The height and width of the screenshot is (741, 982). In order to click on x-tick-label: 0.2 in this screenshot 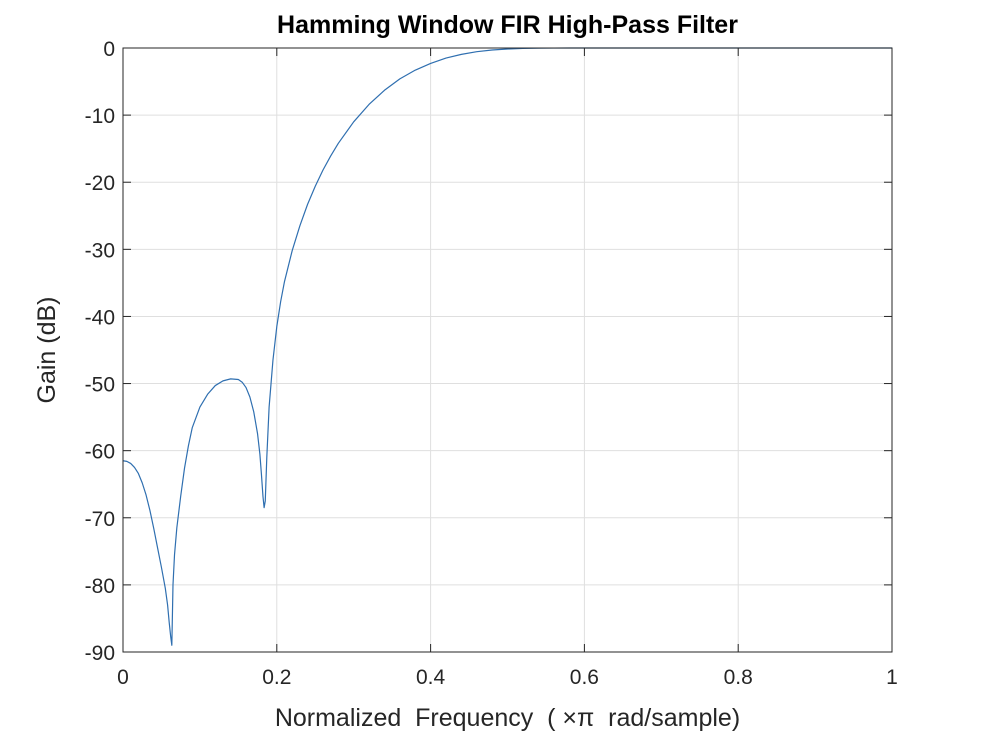, I will do `click(276, 677)`.